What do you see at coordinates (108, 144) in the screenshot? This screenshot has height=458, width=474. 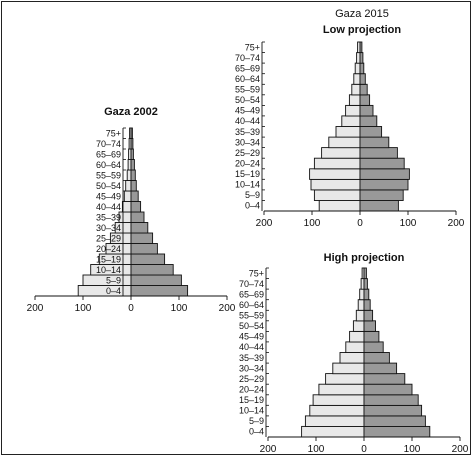 I see `age-label: 70–74` at bounding box center [108, 144].